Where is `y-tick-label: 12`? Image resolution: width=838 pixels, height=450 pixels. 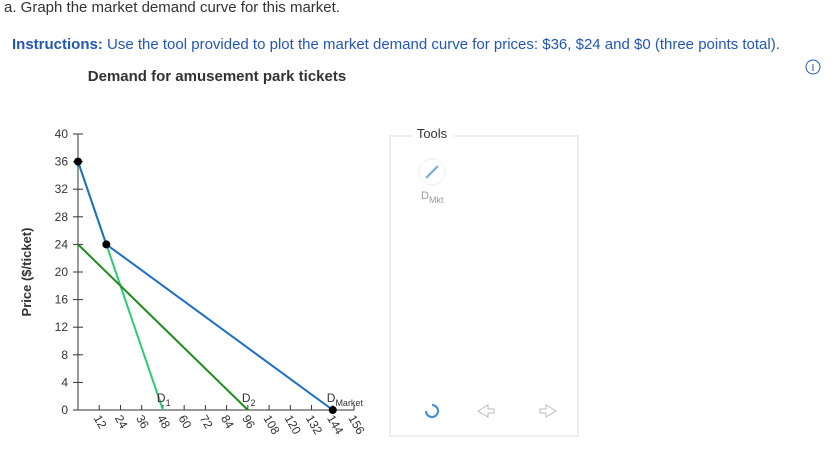 y-tick-label: 12 is located at coordinates (62, 327).